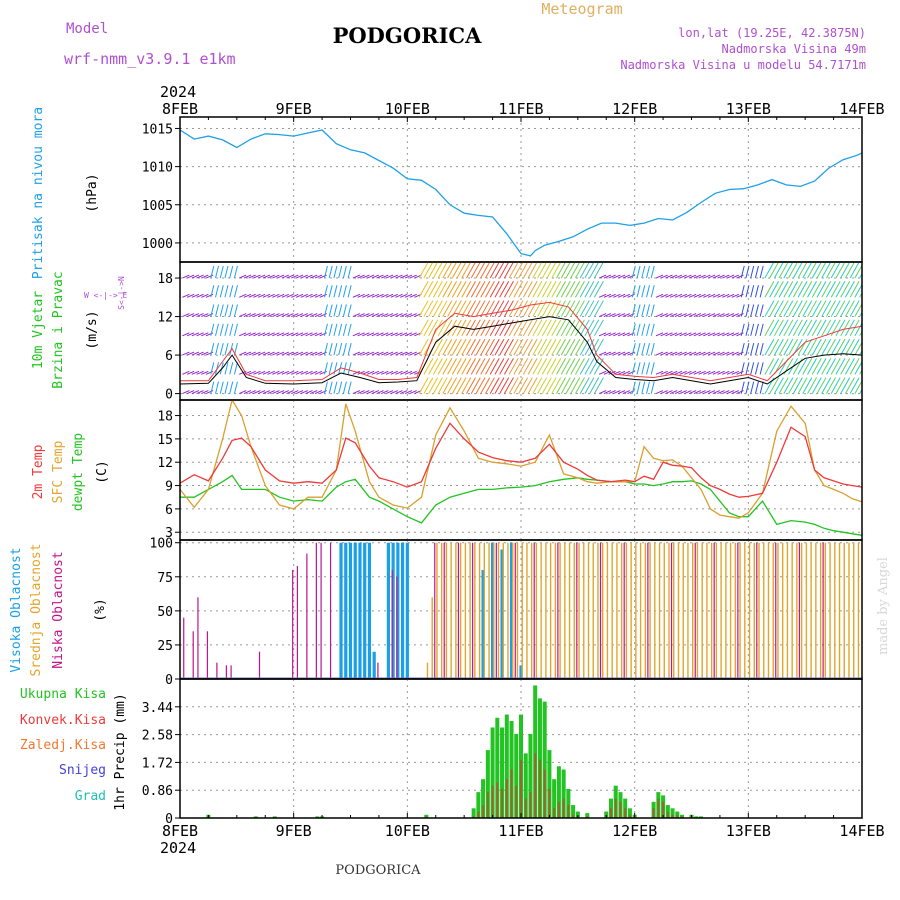 Image resolution: width=900 pixels, height=900 pixels. I want to click on cloud-ytick-label: 50, so click(165, 612).